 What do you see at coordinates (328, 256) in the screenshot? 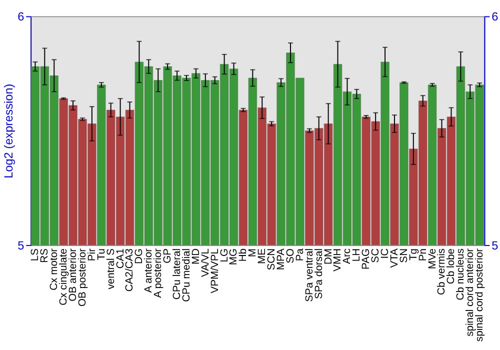
I see `x-tick-label: DM` at bounding box center [328, 256].